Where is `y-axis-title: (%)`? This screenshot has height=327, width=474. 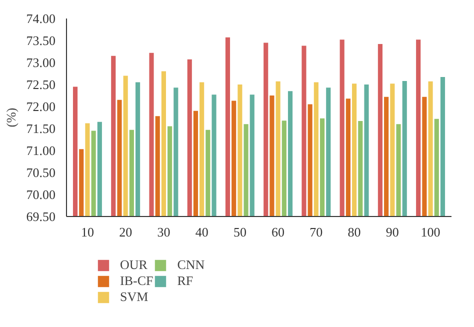
y-axis-title: (%) is located at coordinates (10, 118).